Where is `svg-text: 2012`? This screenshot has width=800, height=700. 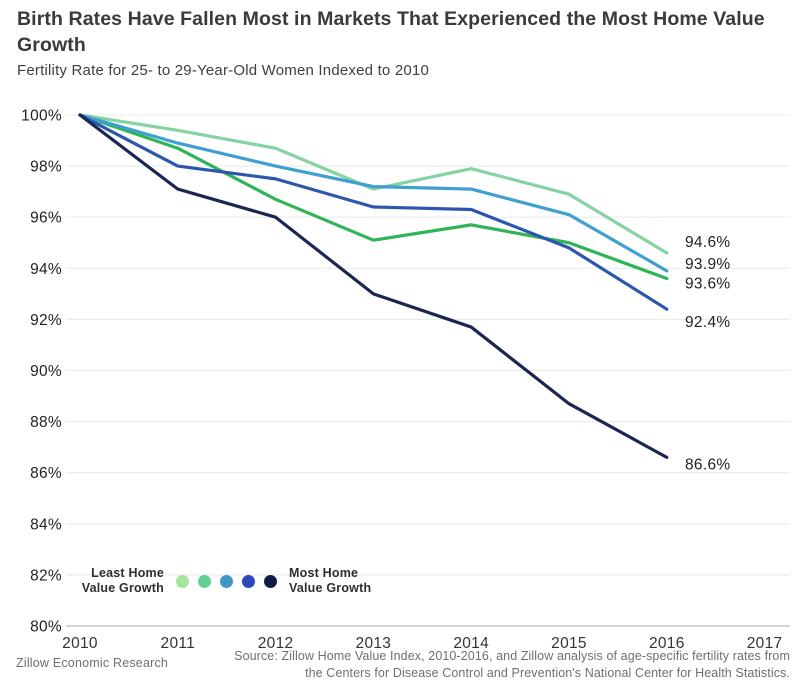
svg-text: 2012 is located at coordinates (276, 643).